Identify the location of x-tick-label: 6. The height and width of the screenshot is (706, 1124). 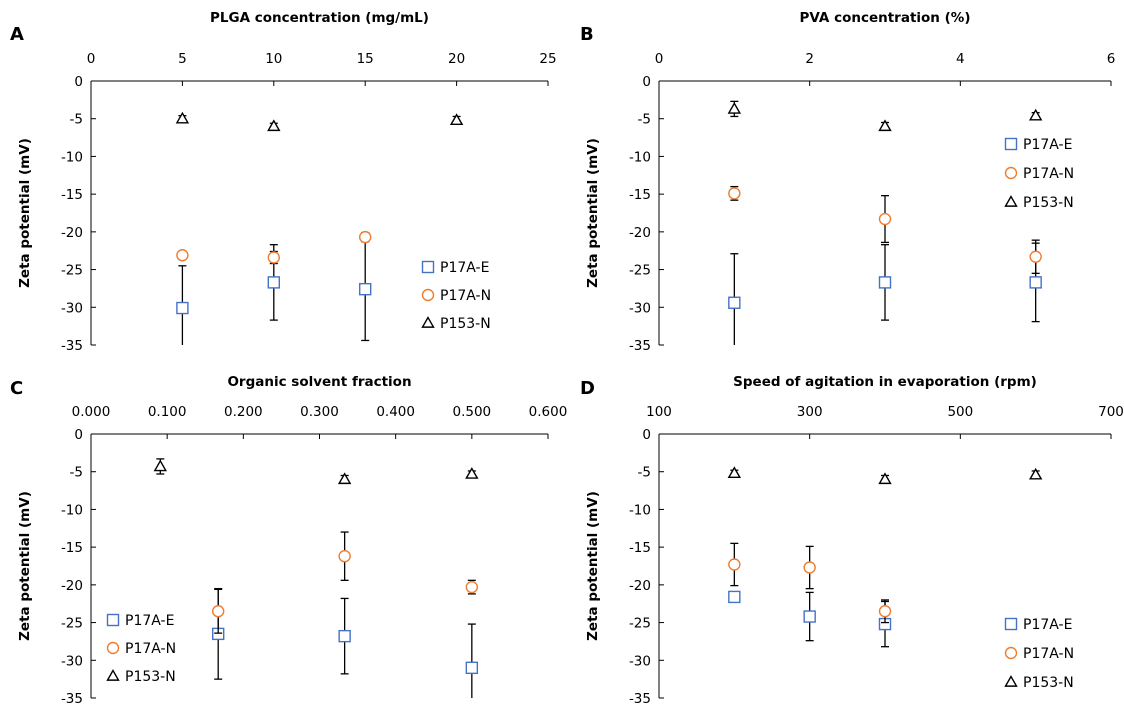
(1111, 59).